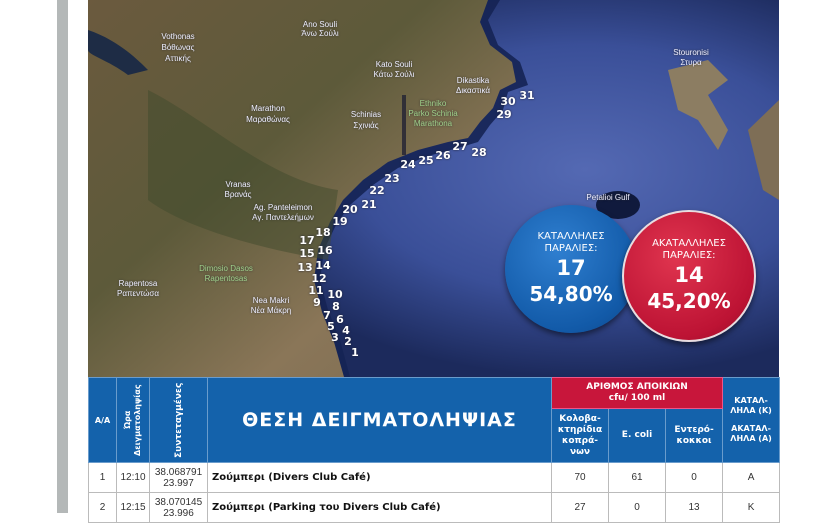 This screenshot has height=523, width=825. Describe the element at coordinates (433, 113) in the screenshot. I see `place-label: Parko Schinia` at that location.